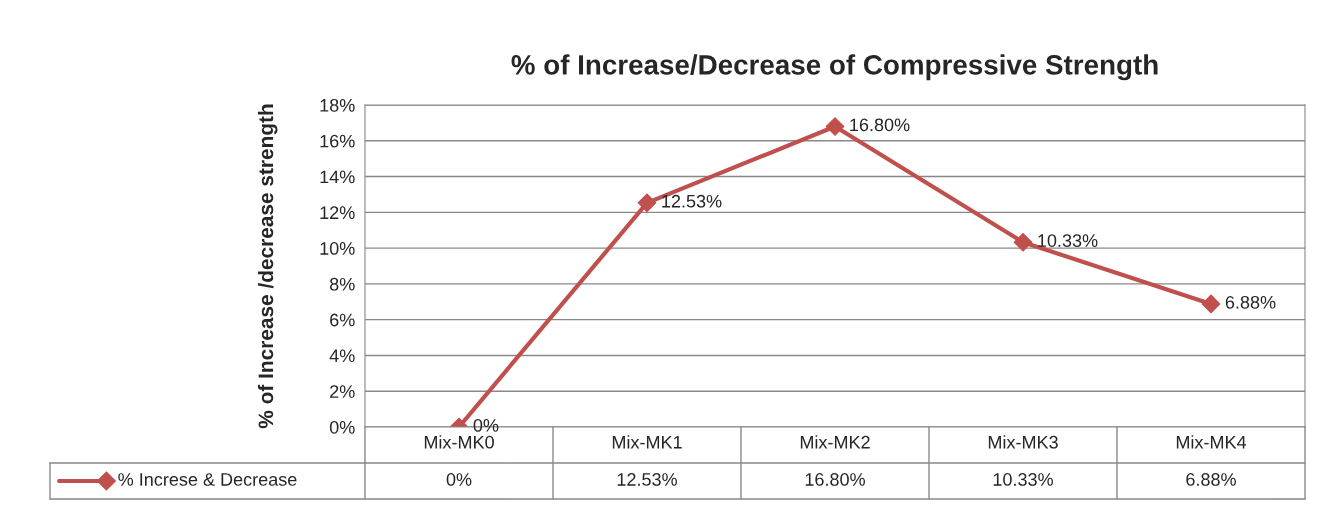  What do you see at coordinates (342, 320) in the screenshot?
I see `y-tick-label: 6%` at bounding box center [342, 320].